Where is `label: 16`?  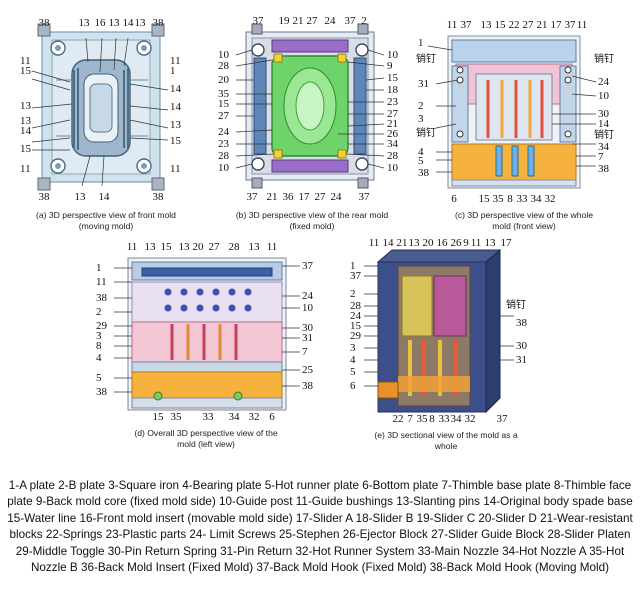 label: 16 is located at coordinates (101, 23).